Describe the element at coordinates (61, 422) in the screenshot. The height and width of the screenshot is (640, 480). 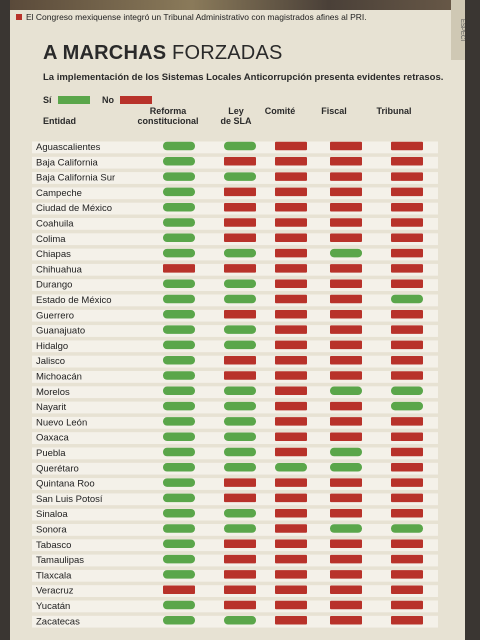
I see `row-entity-label: Nuevo León` at that location.